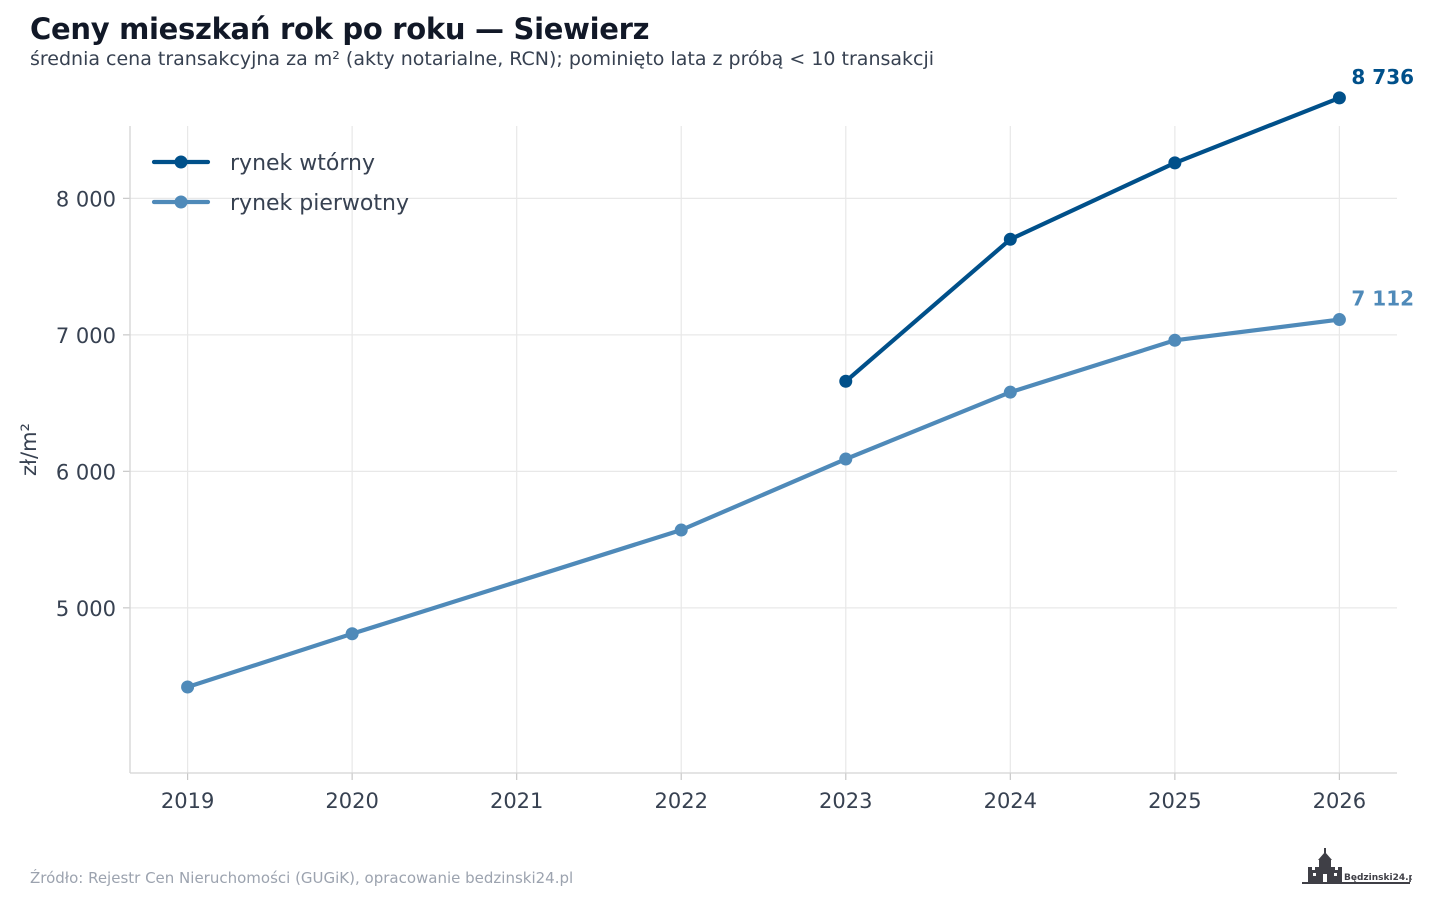 This screenshot has height=900, width=1440. Describe the element at coordinates (86, 336) in the screenshot. I see `y-tick-label: 7 000` at that location.